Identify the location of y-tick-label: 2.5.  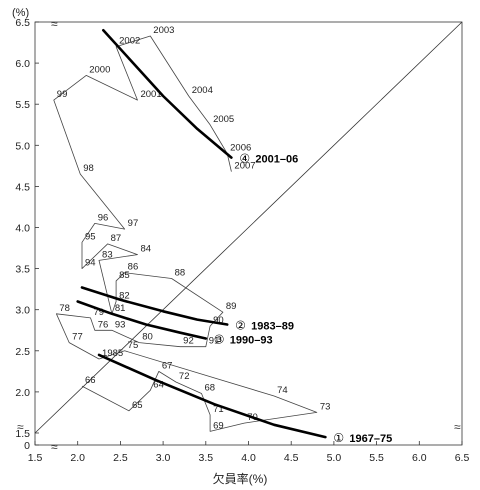
(22, 352).